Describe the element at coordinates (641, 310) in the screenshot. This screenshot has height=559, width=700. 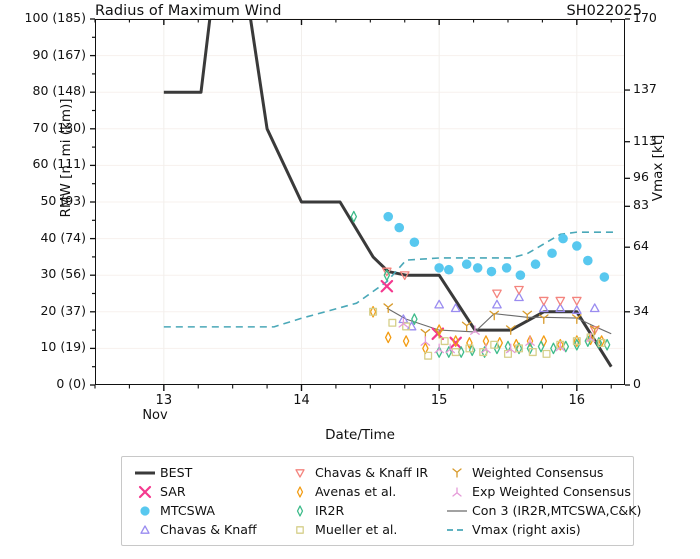
I see `y-tick-right-34: 34` at that location.